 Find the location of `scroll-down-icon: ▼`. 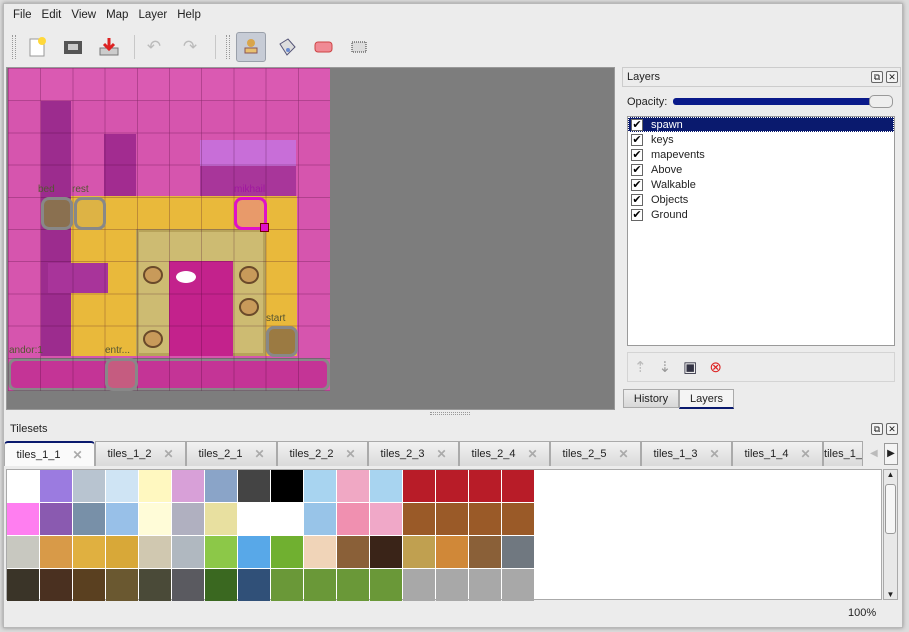

scroll-down-icon: ▼ is located at coordinates (890, 594).